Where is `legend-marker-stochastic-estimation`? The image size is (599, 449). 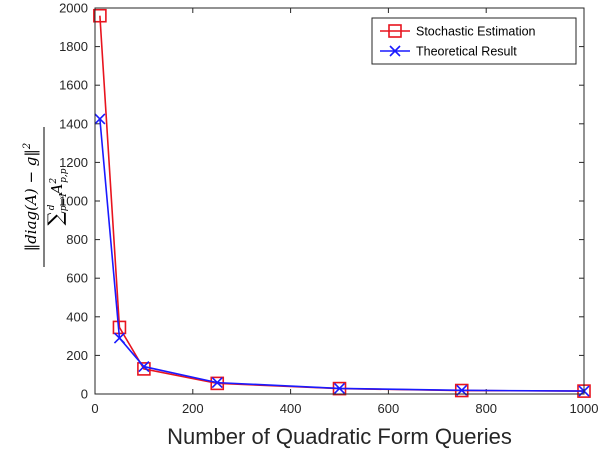 legend-marker-stochastic-estimation is located at coordinates (395, 31).